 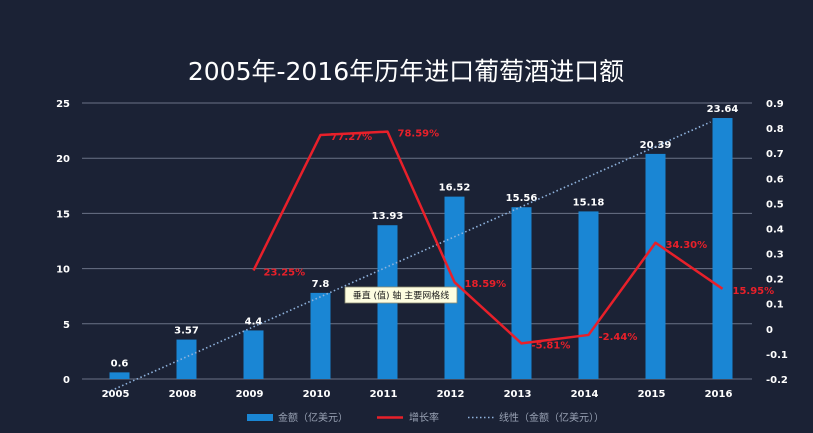 I want to click on x-tick-label: 2008, so click(x=183, y=394).